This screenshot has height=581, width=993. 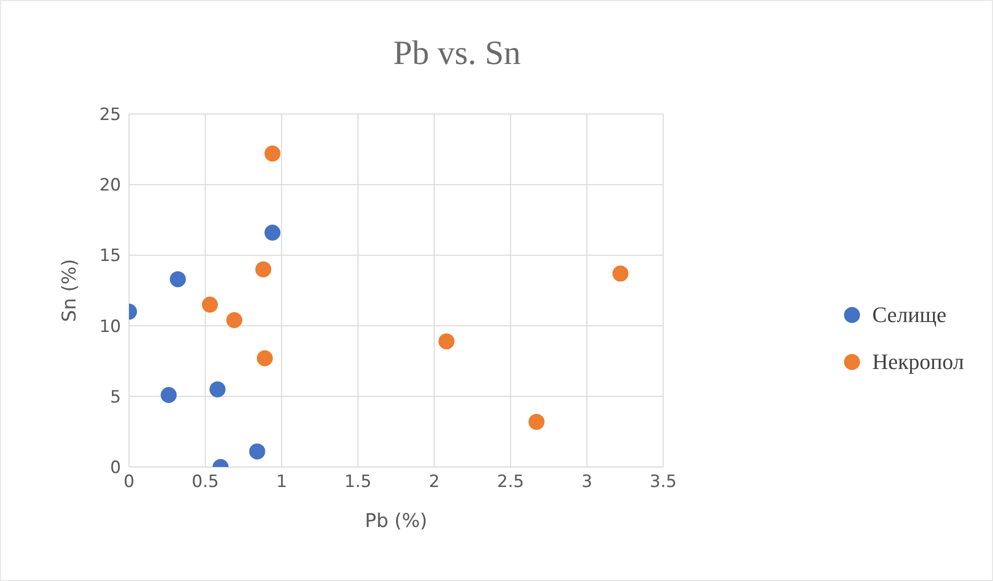 What do you see at coordinates (396, 521) in the screenshot?
I see `x-axis-title: Pb (%)` at bounding box center [396, 521].